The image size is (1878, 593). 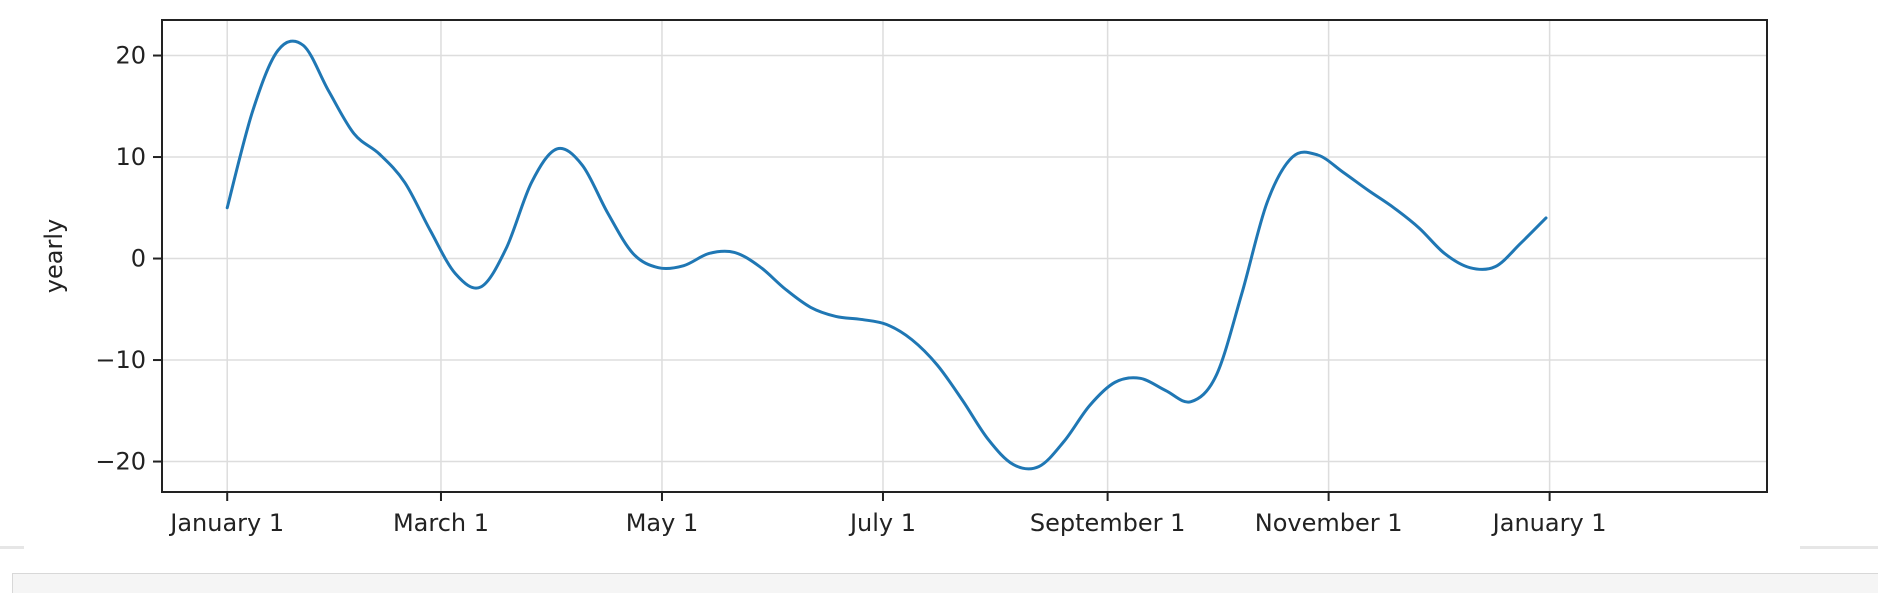 I want to click on separator-right, so click(x=1839, y=547).